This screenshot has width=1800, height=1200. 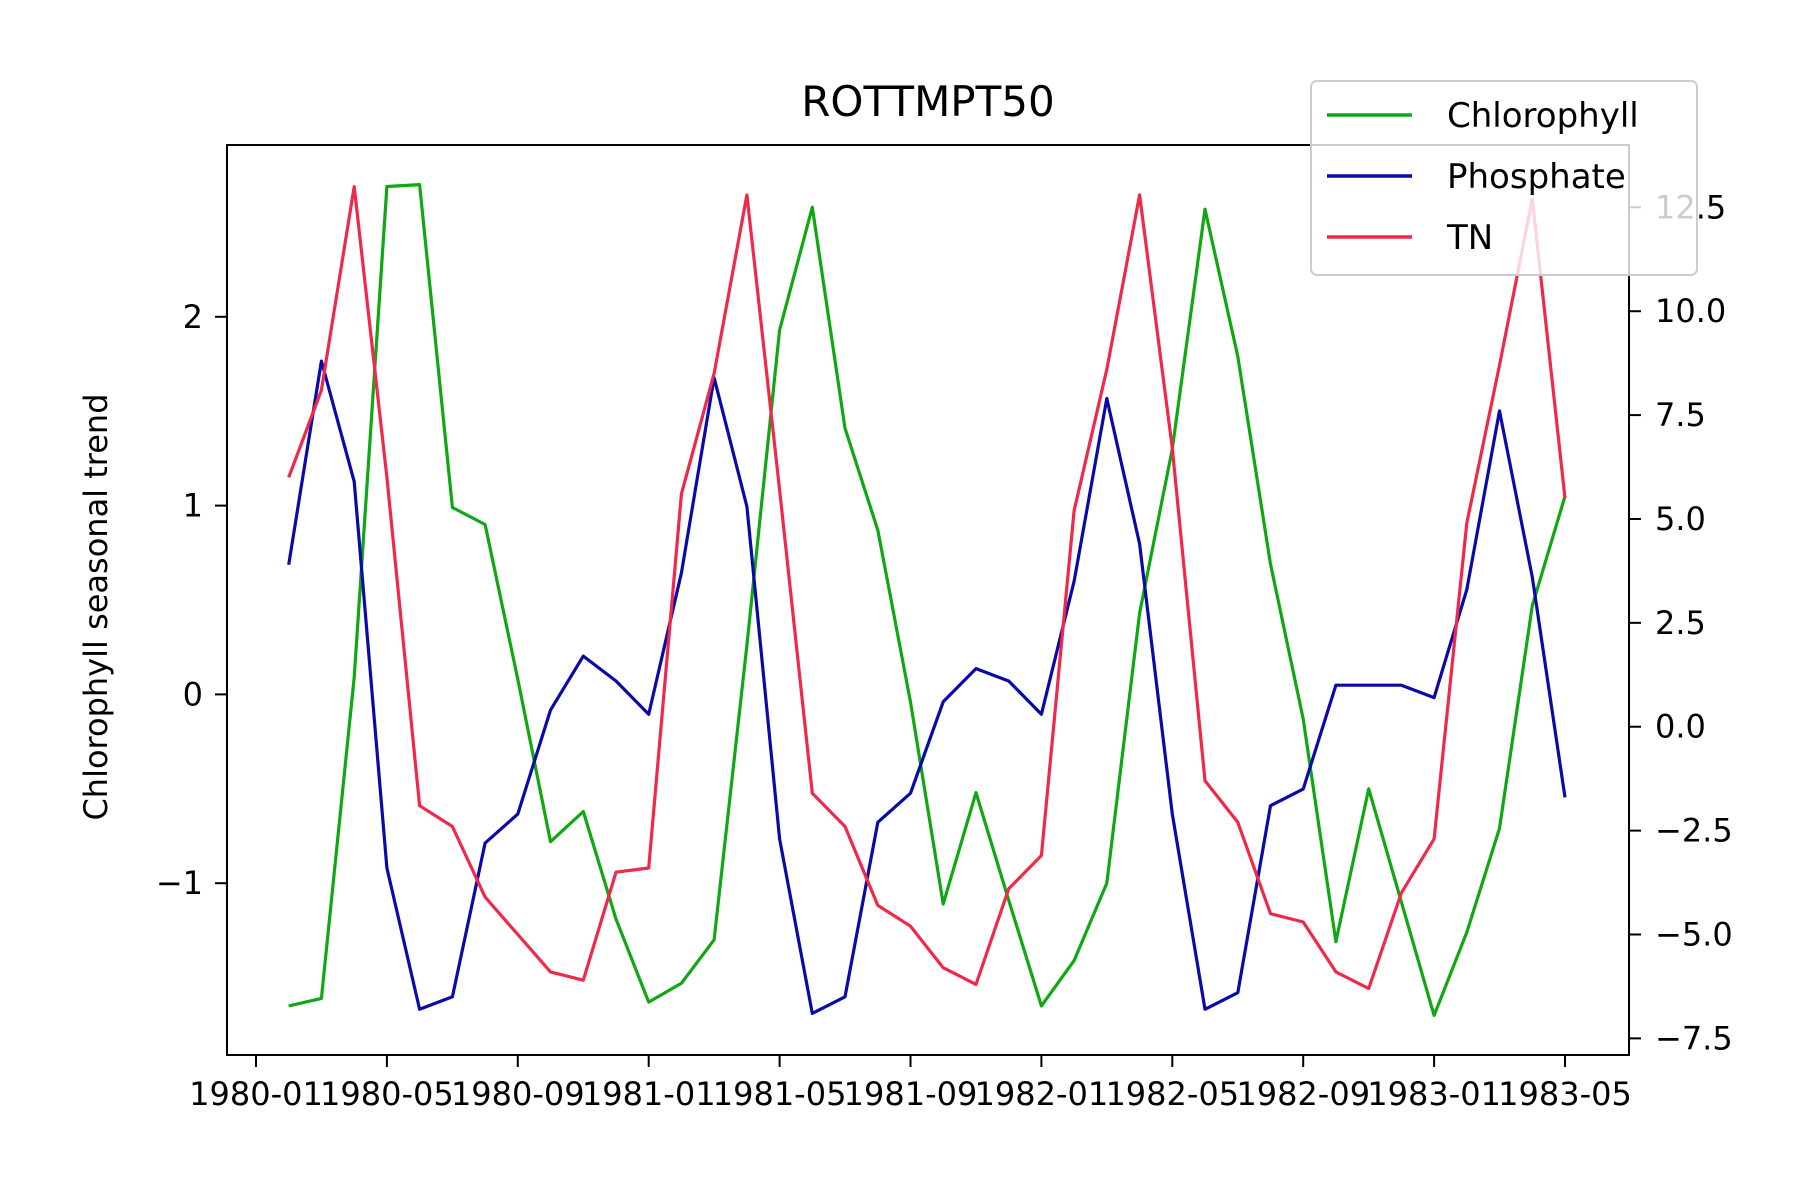 What do you see at coordinates (649, 1094) in the screenshot?
I see `x-tick-label: 1981-01` at bounding box center [649, 1094].